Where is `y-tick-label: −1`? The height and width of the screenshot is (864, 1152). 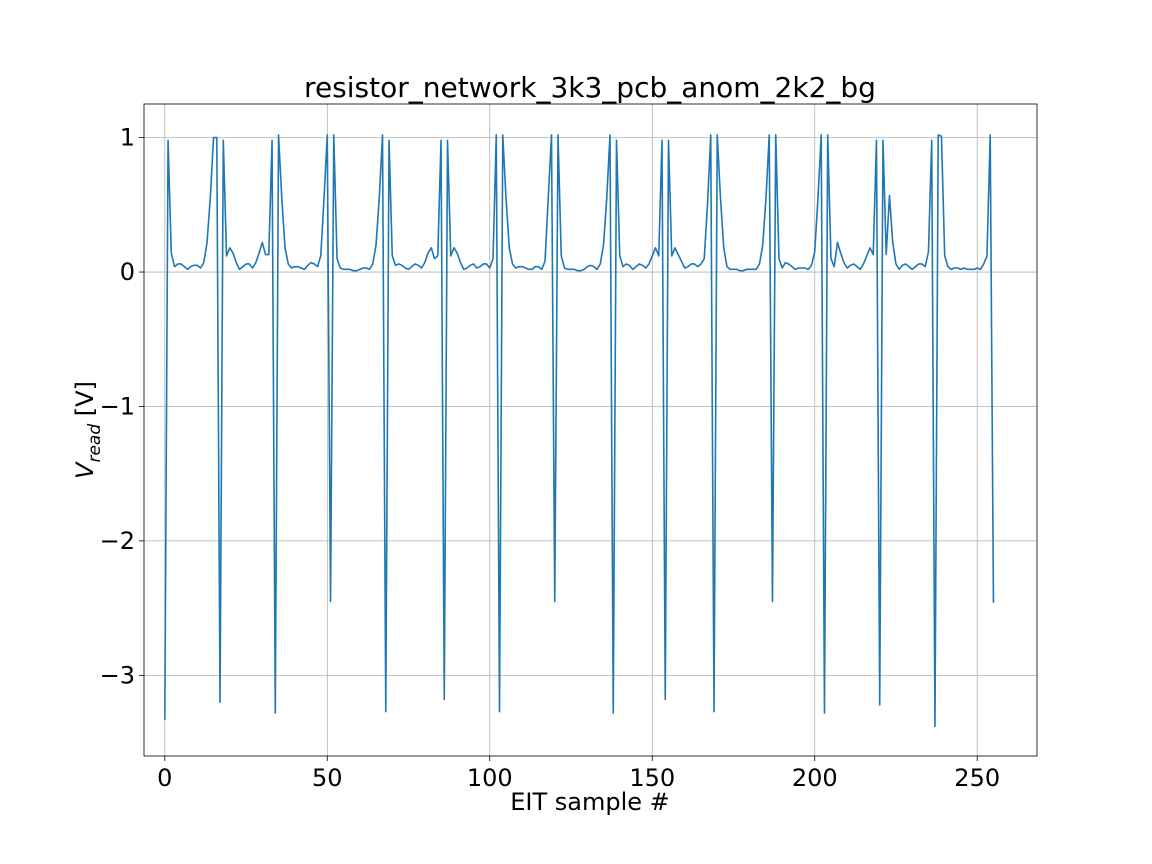 y-tick-label: −1 is located at coordinates (117, 406).